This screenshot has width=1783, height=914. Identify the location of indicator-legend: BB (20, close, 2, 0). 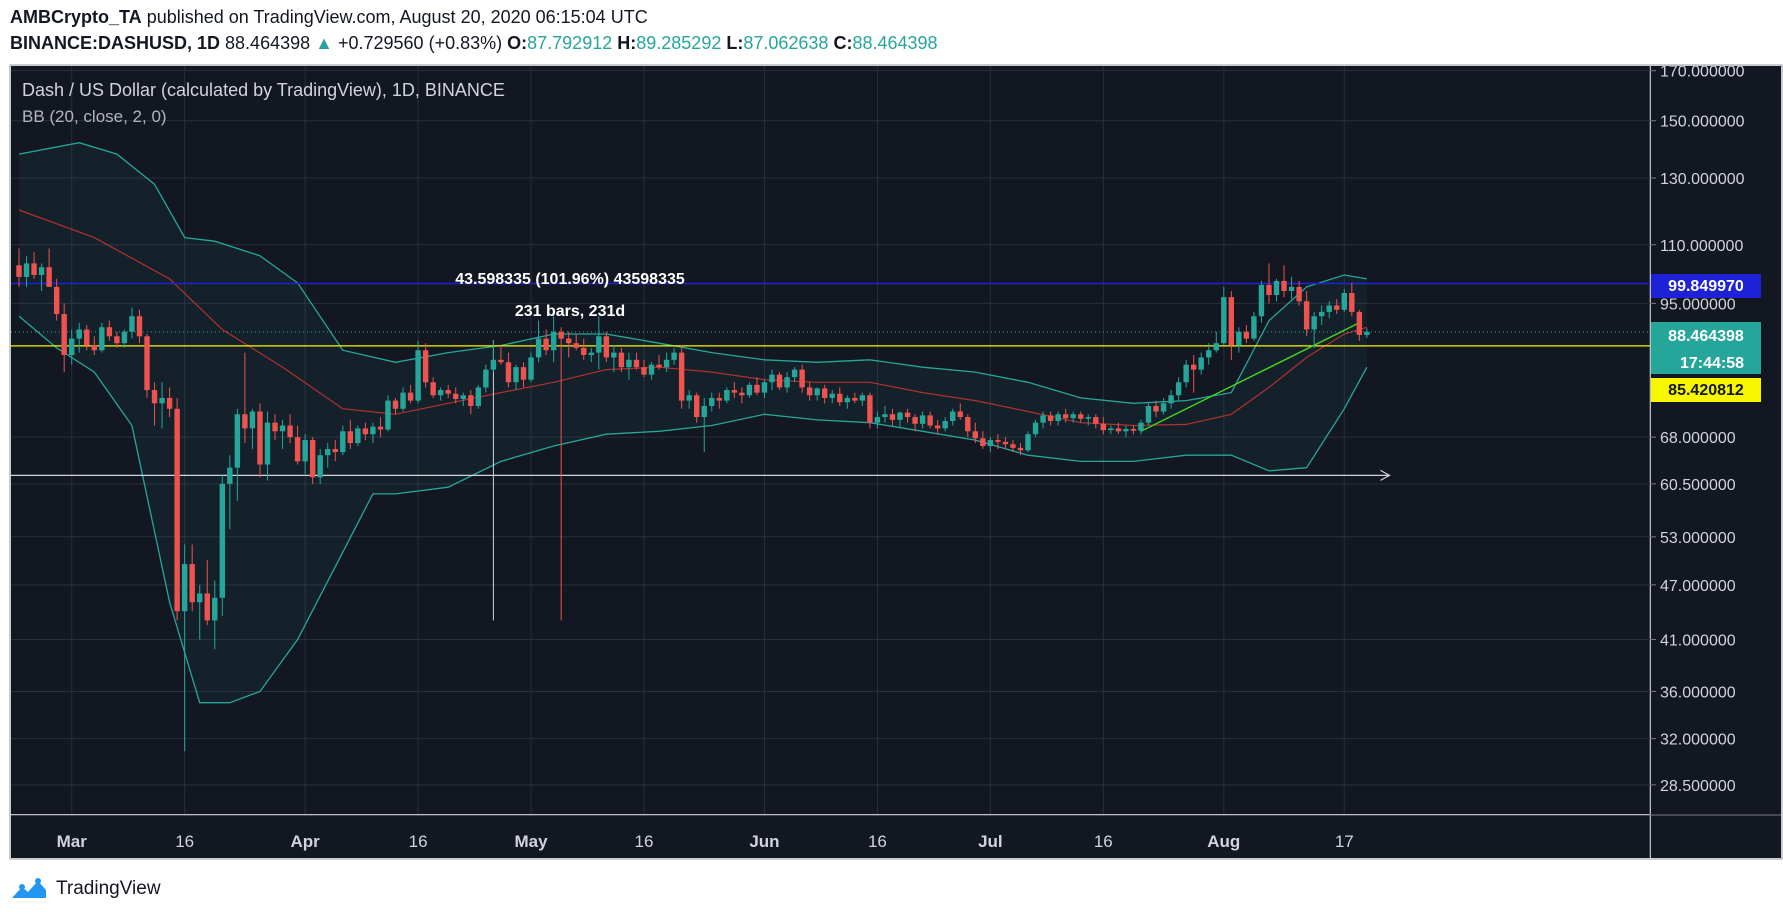
(94, 116).